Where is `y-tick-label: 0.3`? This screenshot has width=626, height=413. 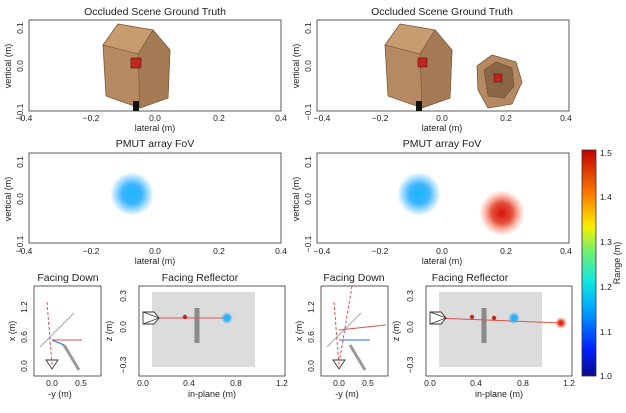
y-tick-label: 0.3 is located at coordinates (123, 296).